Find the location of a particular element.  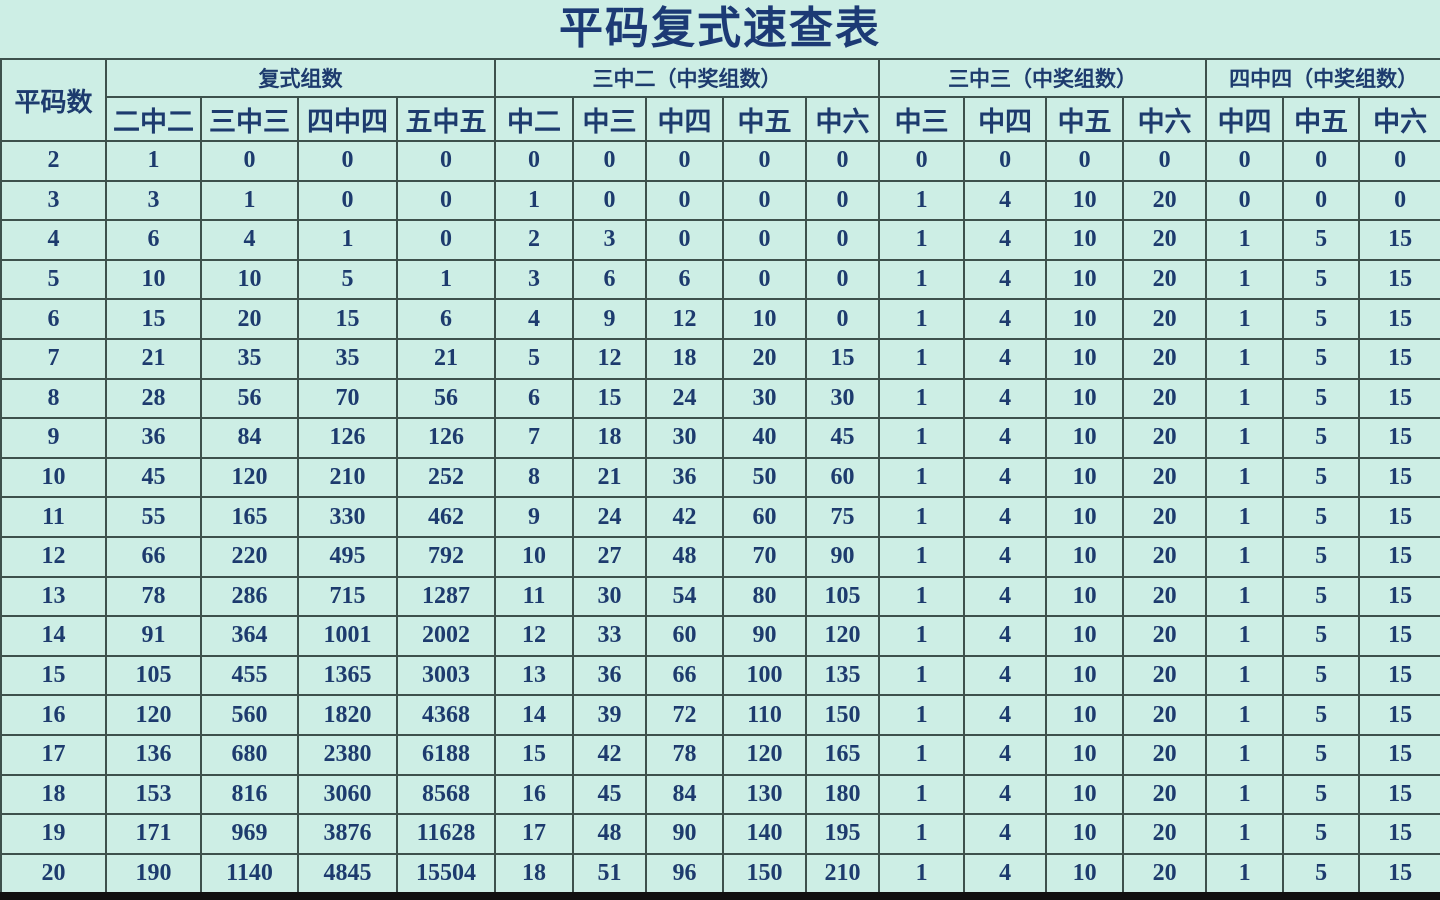

table-row: 16 120 560 1820 4368 14 39 72 110 150 1 4 10 20 1 5 15 is located at coordinates (720, 715).